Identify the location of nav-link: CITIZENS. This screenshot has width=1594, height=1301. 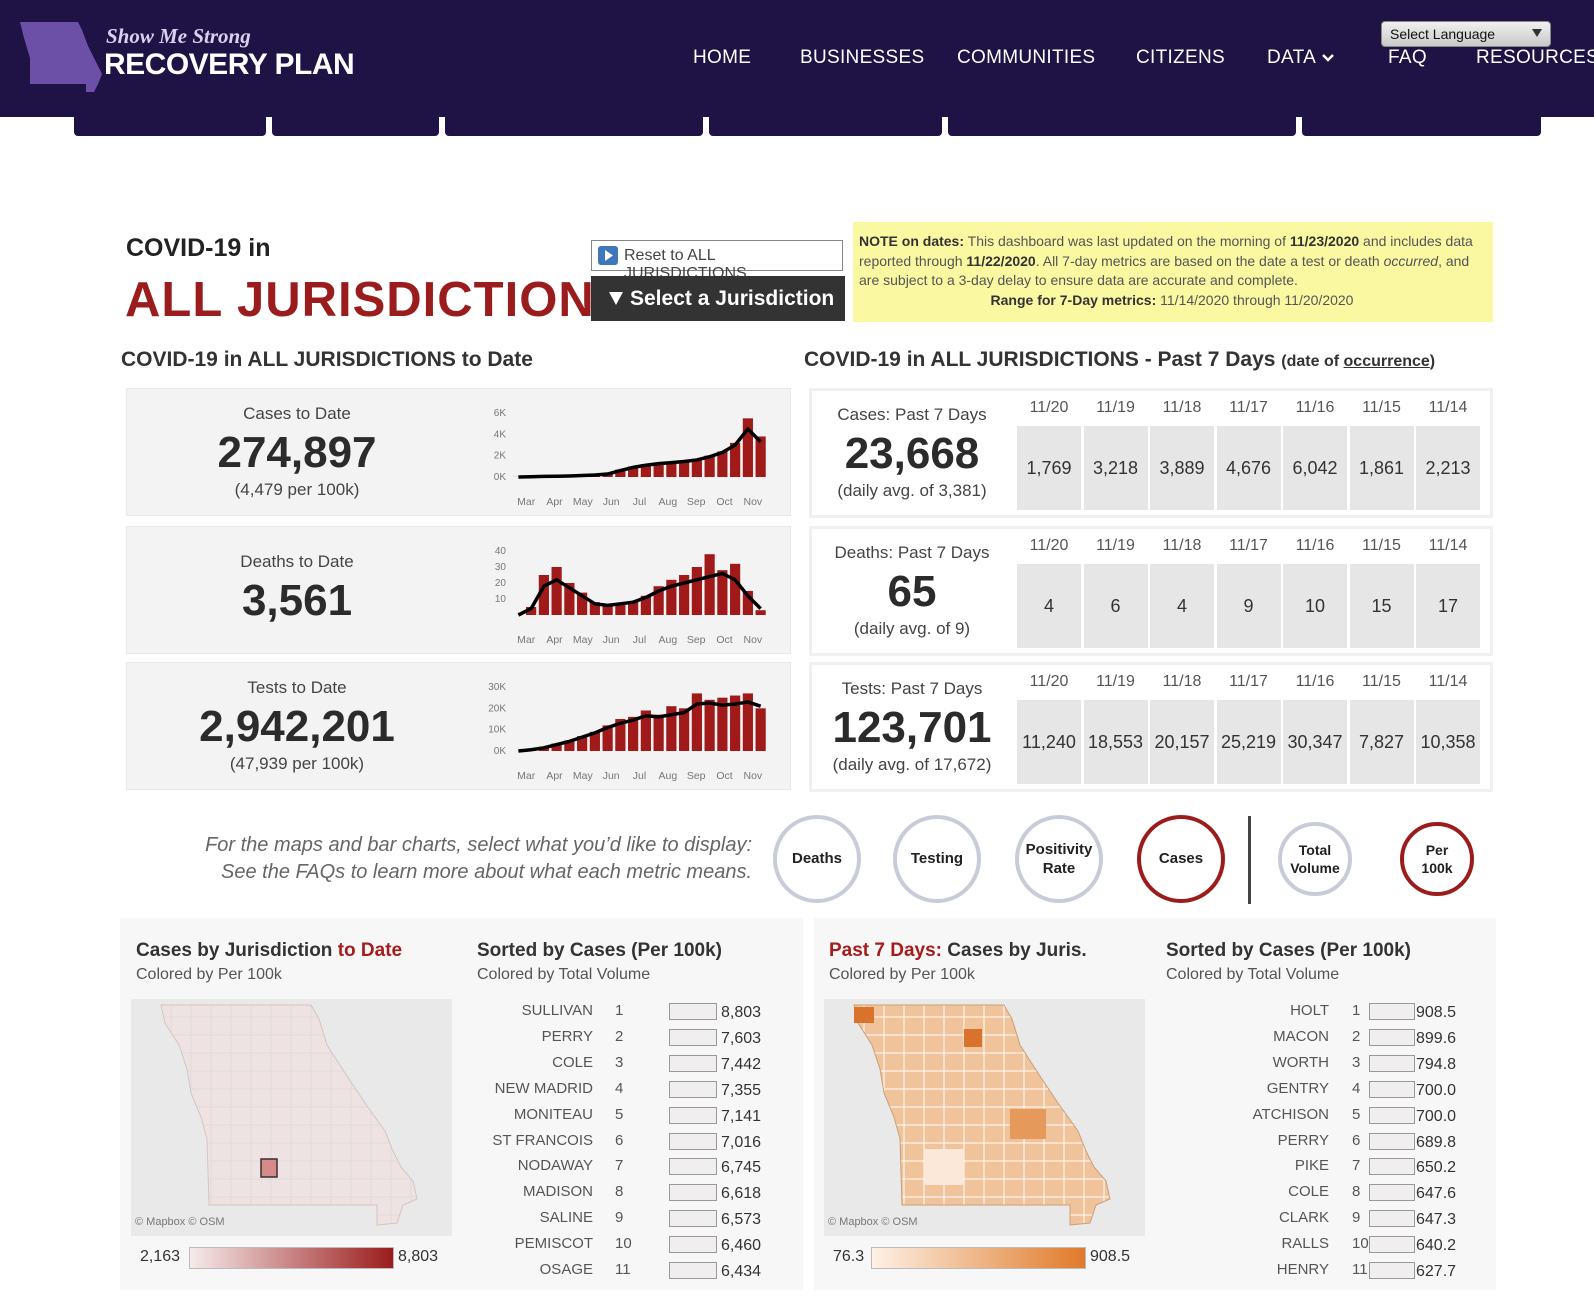
(1180, 57).